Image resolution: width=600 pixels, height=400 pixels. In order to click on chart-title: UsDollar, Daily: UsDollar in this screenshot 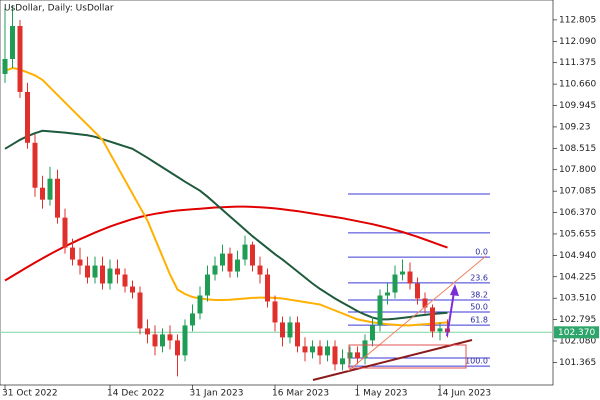, I will do `click(59, 9)`.